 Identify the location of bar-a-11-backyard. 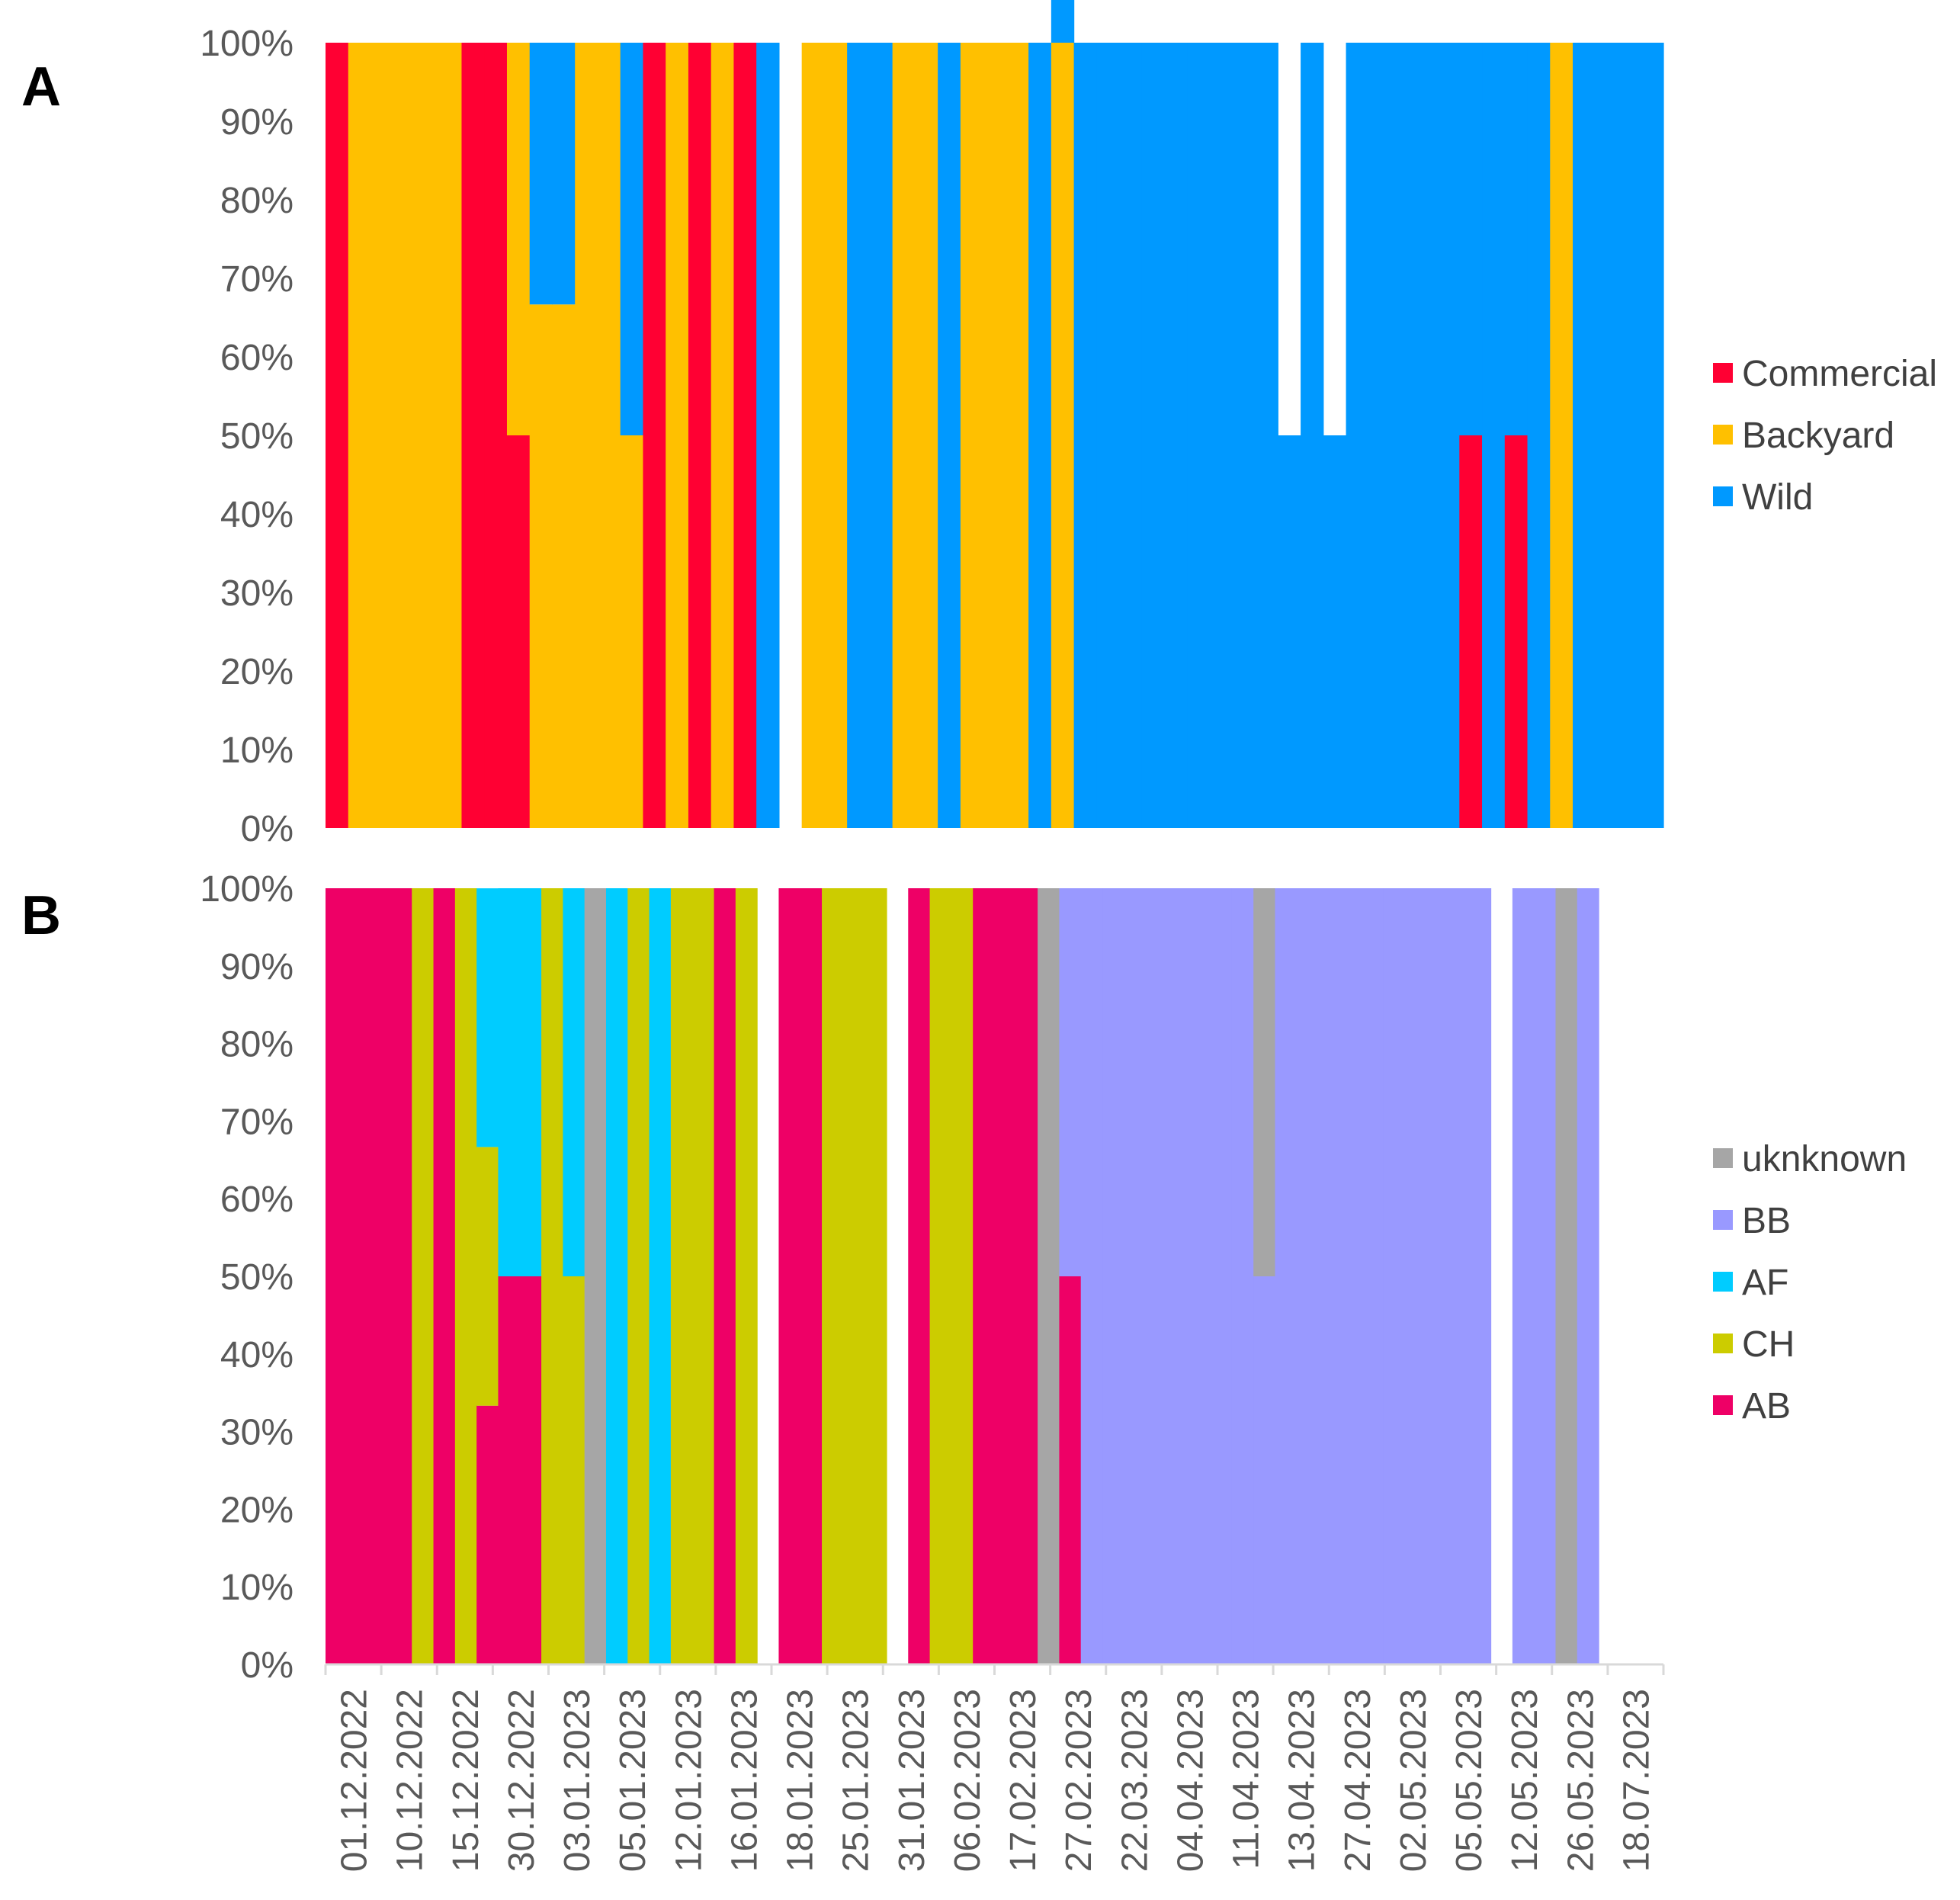
(586, 435).